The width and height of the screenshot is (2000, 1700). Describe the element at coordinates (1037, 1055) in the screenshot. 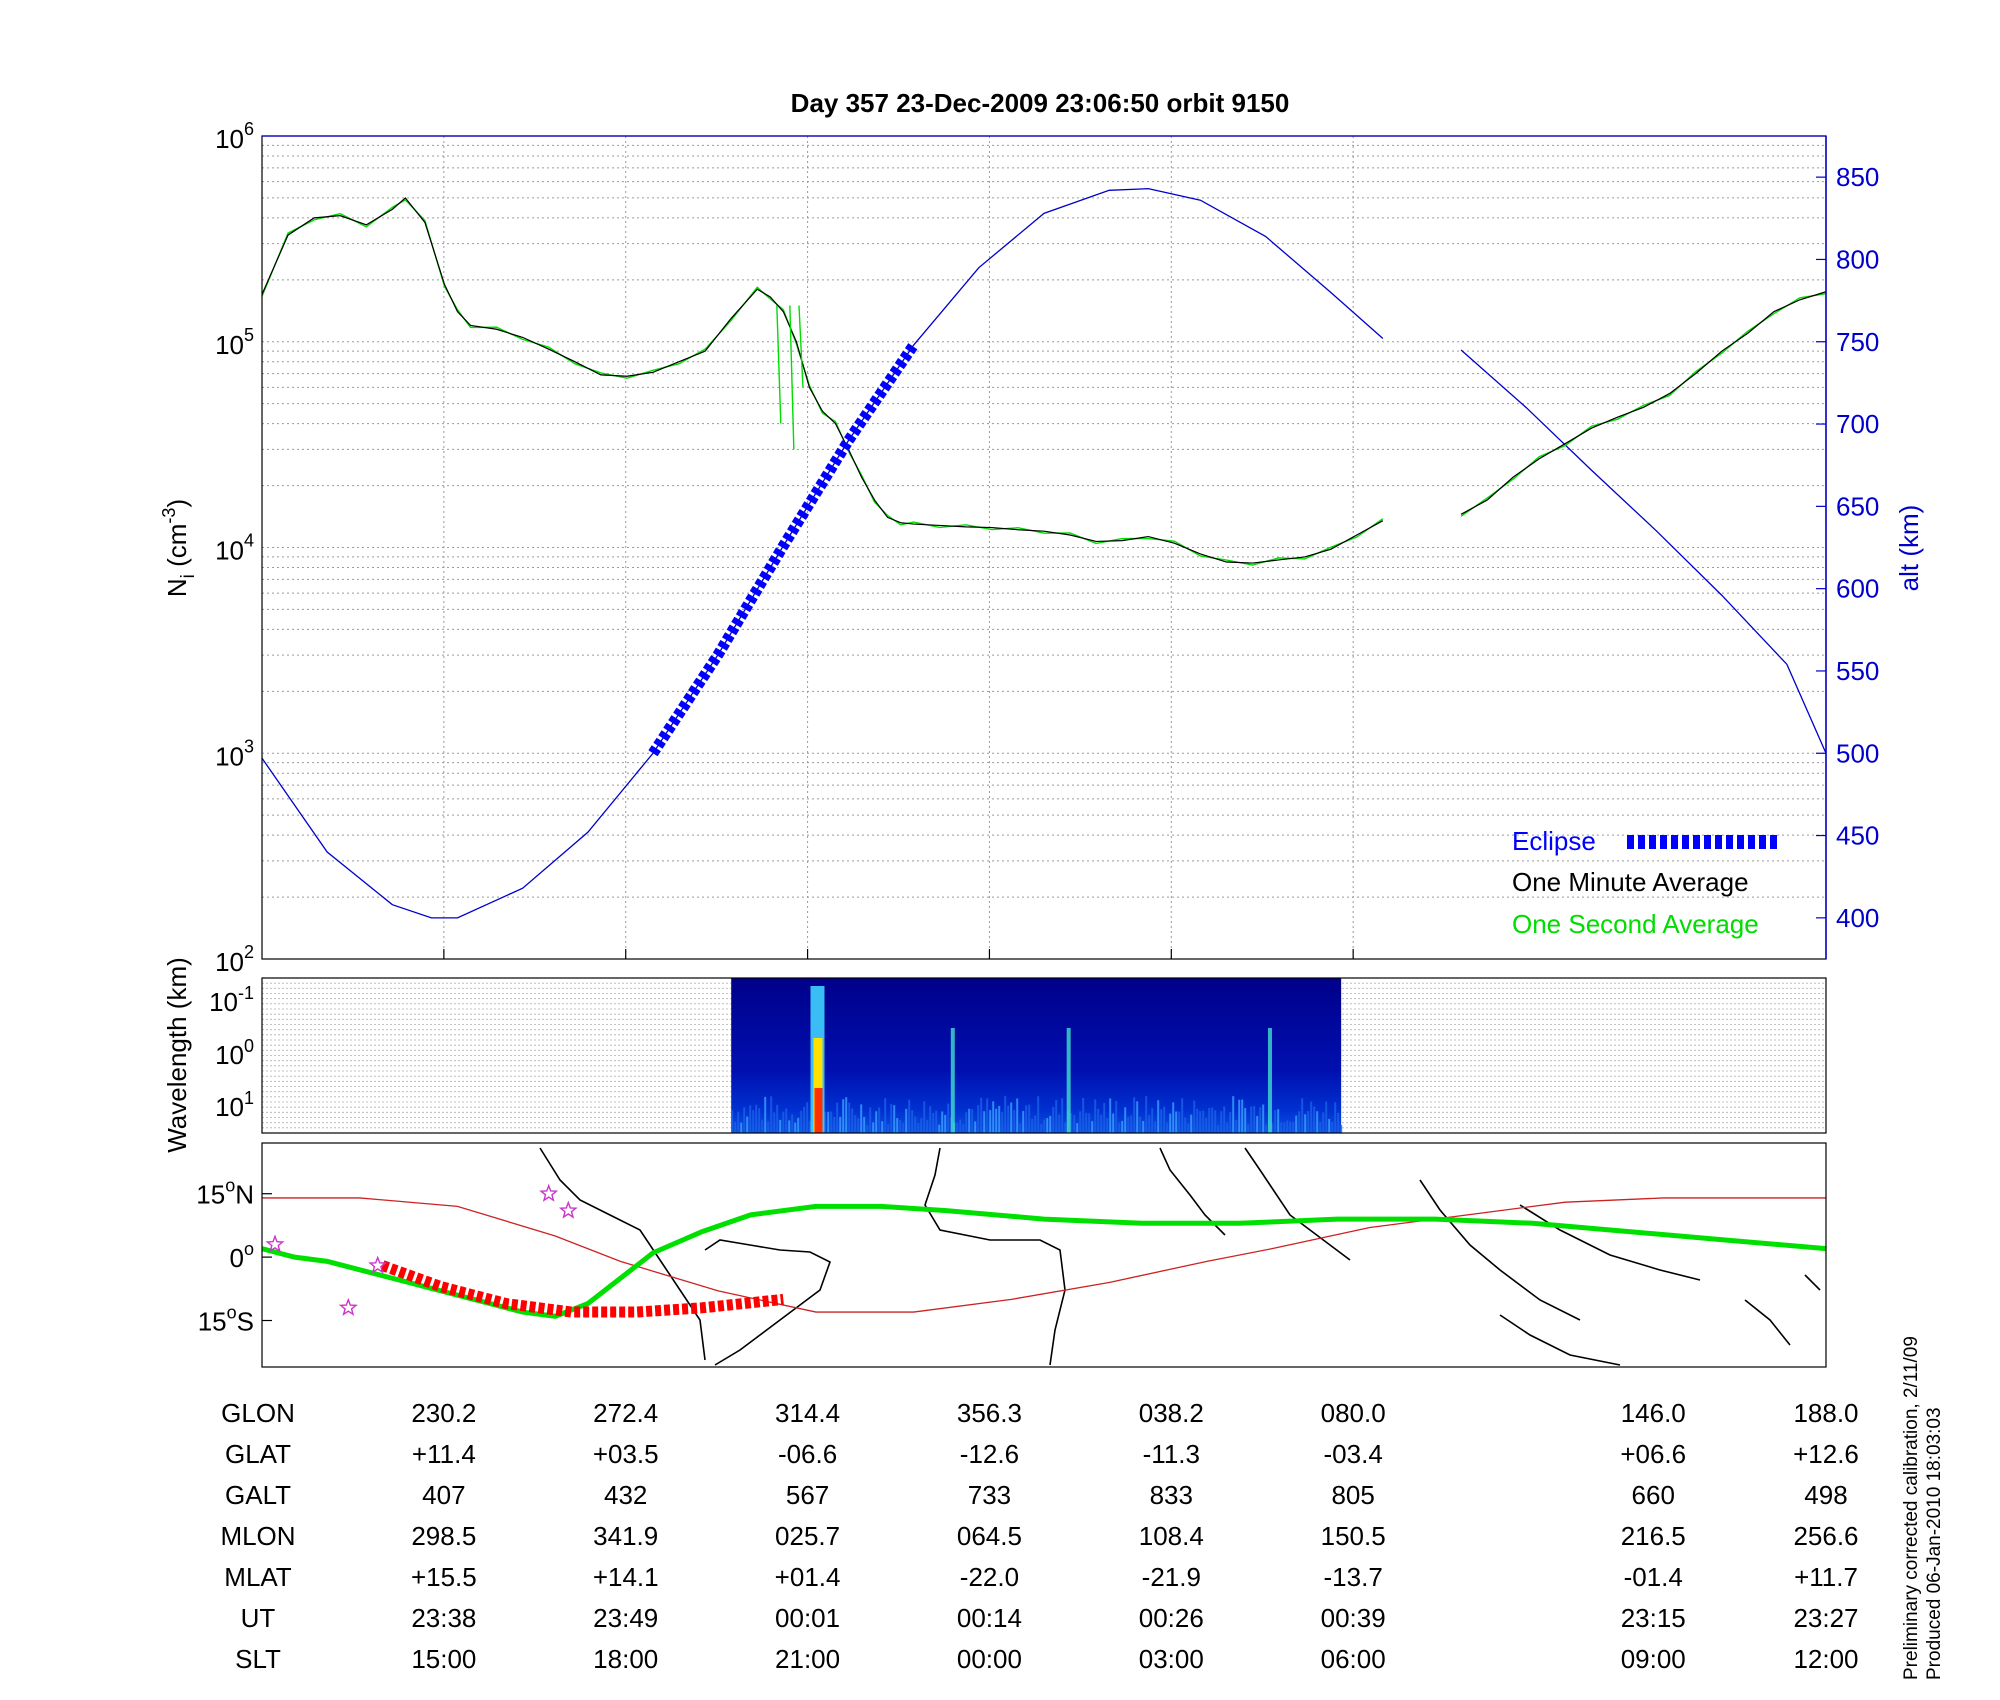

I see `spectrogram-image` at that location.